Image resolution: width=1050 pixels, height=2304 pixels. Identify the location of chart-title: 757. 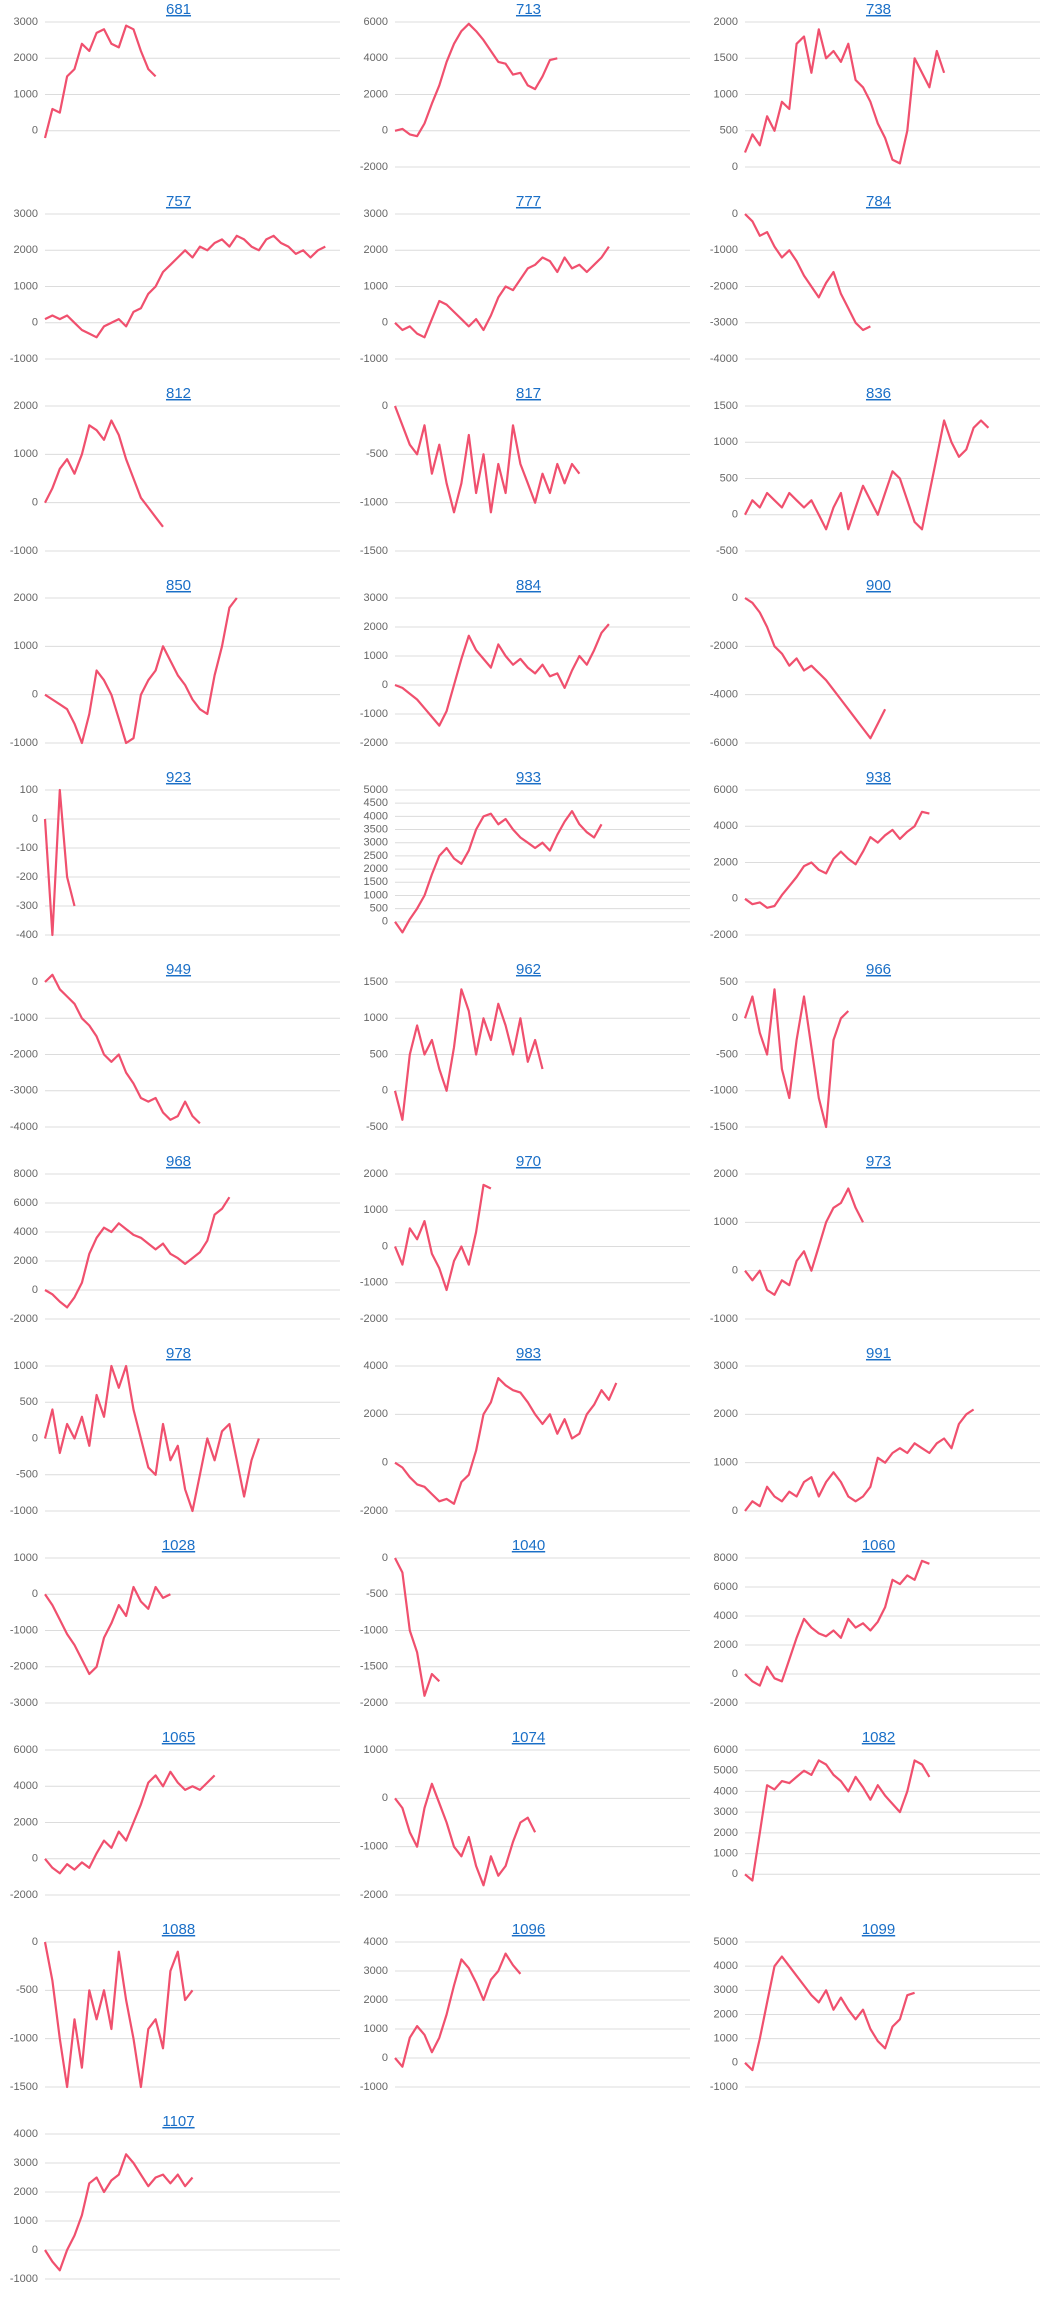
(178, 201).